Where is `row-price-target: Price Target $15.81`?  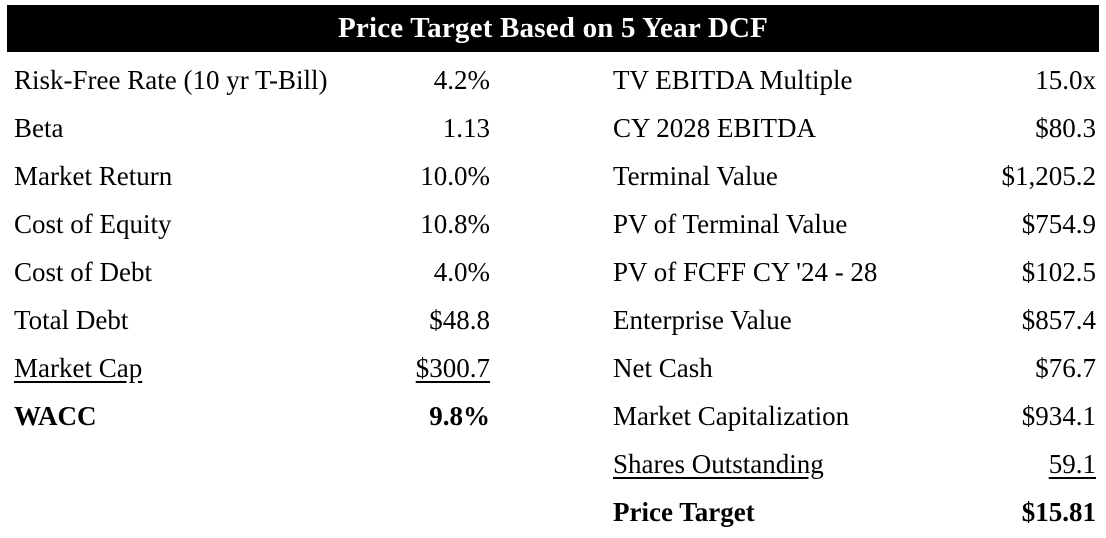 row-price-target: Price Target $15.81 is located at coordinates (854, 512).